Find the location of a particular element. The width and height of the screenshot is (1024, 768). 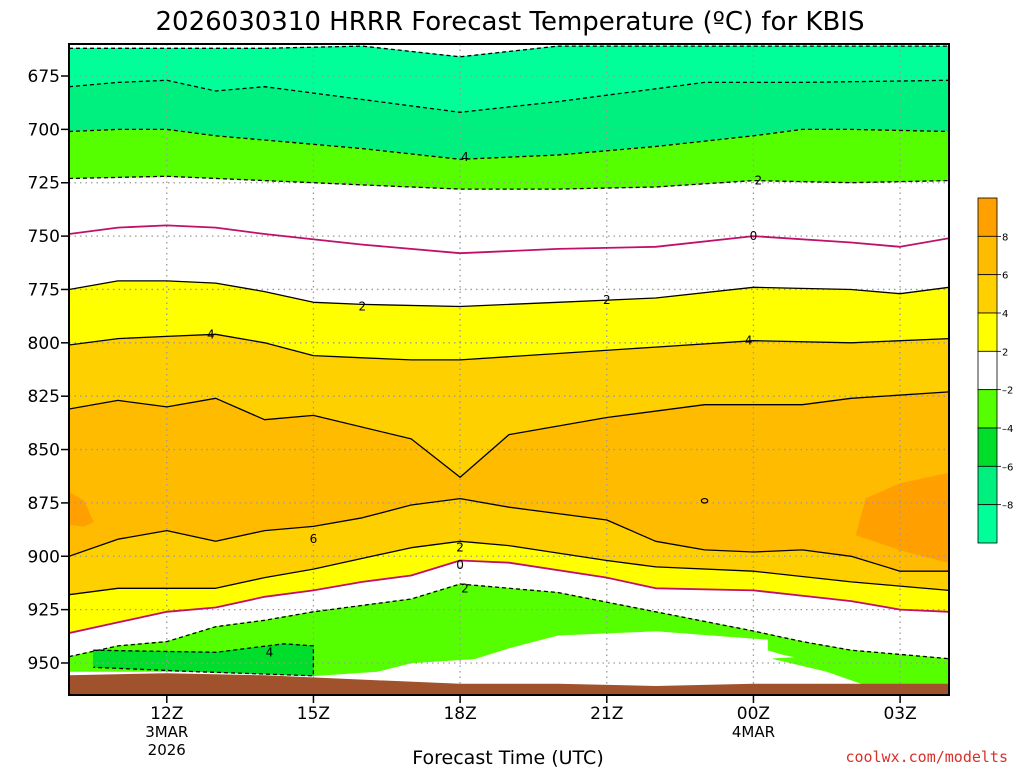

contour-label-9: 0 is located at coordinates (460, 565).